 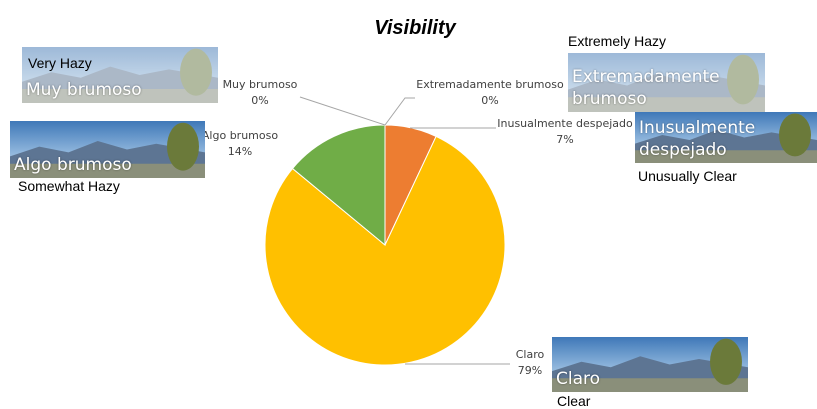 I want to click on data-label-category: Claro, so click(x=530, y=354).